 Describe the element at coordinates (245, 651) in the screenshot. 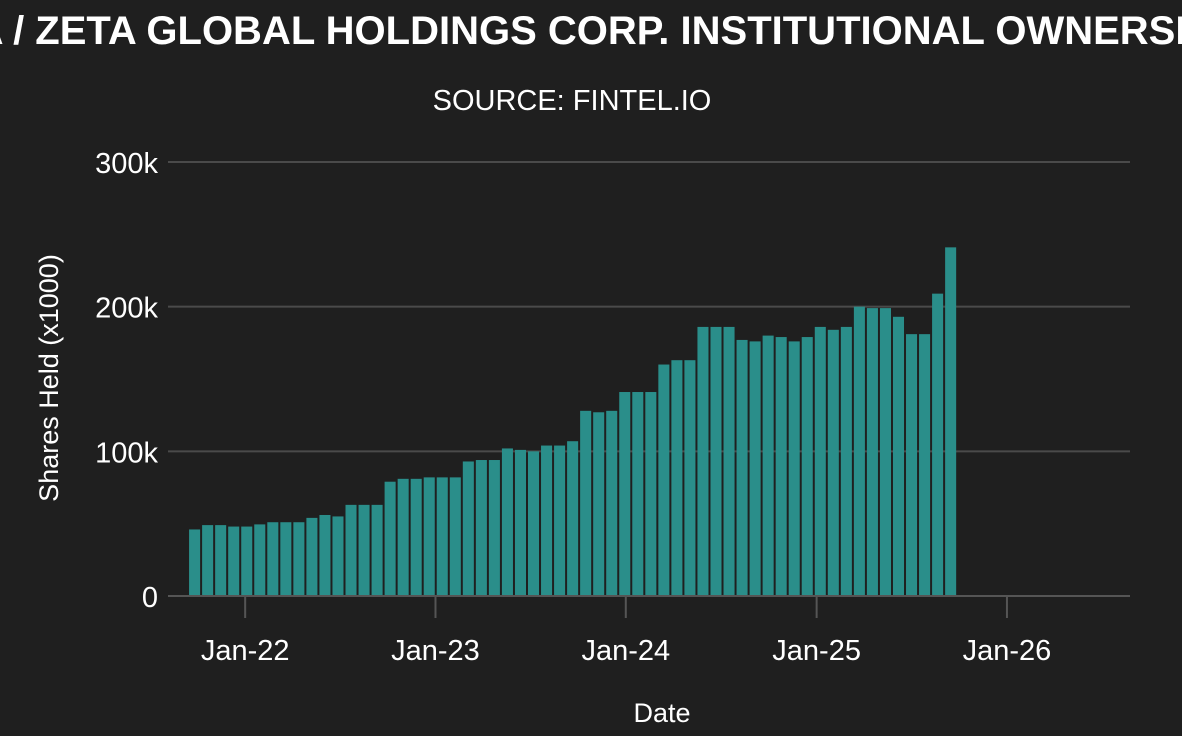

I see `x-tick-label: Jan-22` at that location.